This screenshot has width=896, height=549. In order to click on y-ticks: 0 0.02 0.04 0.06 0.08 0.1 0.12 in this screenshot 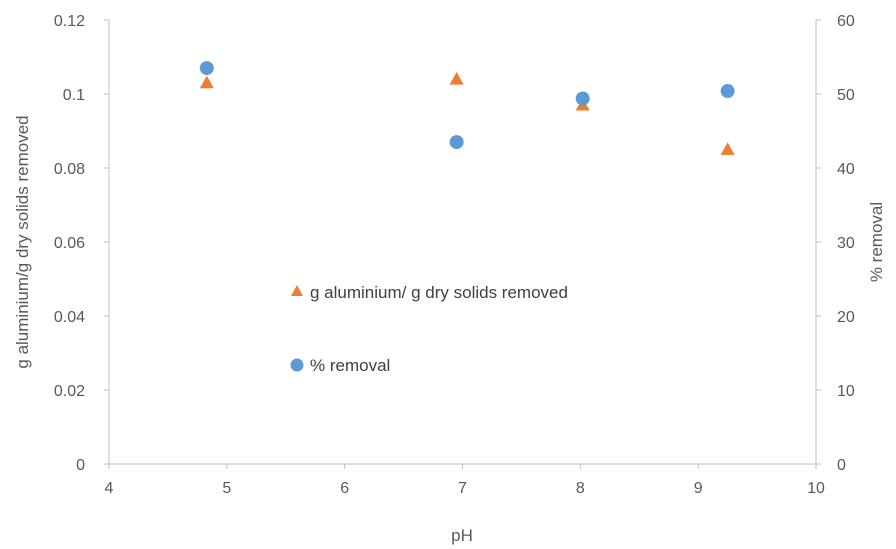, I will do `click(81, 243)`.